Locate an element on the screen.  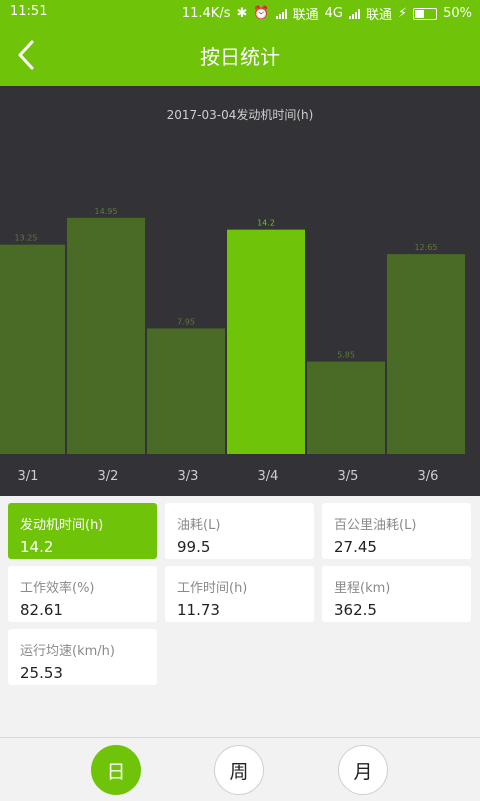
metric-value: 27.45 is located at coordinates (355, 547).